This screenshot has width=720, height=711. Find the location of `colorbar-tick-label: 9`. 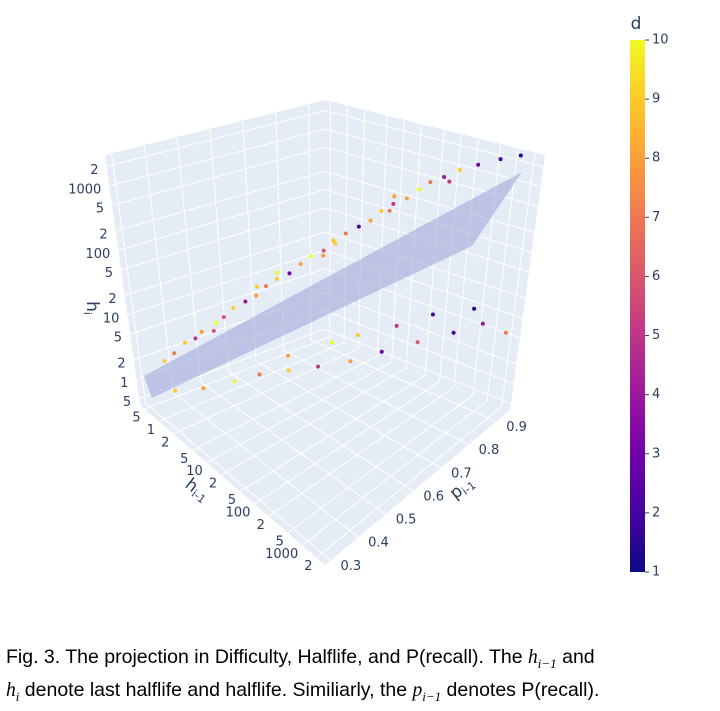

colorbar-tick-label: 9 is located at coordinates (656, 99).